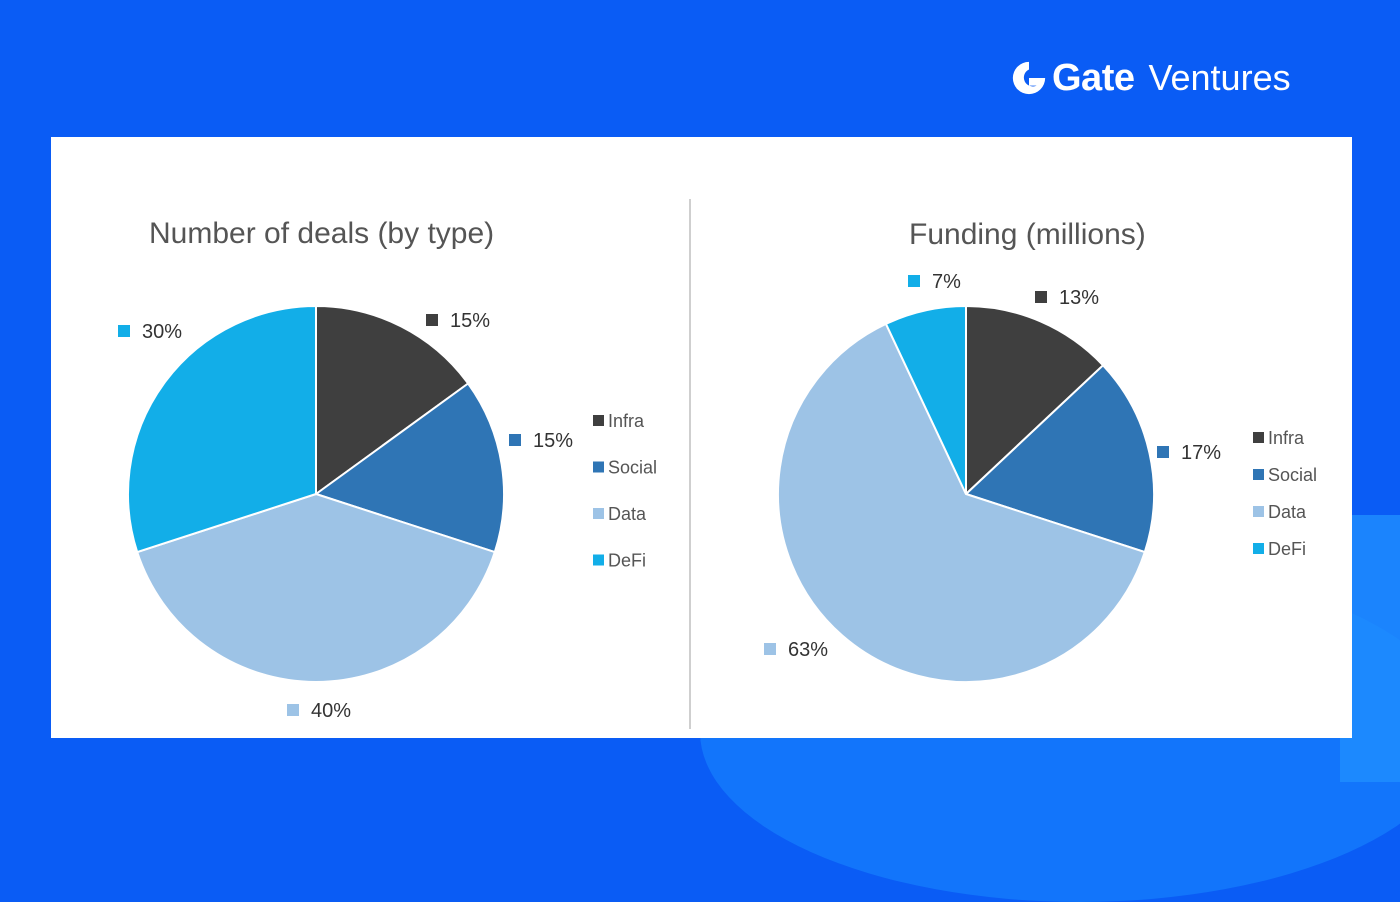 This screenshot has height=902, width=1400. Describe the element at coordinates (331, 711) in the screenshot. I see `data-label-data: 40%` at that location.